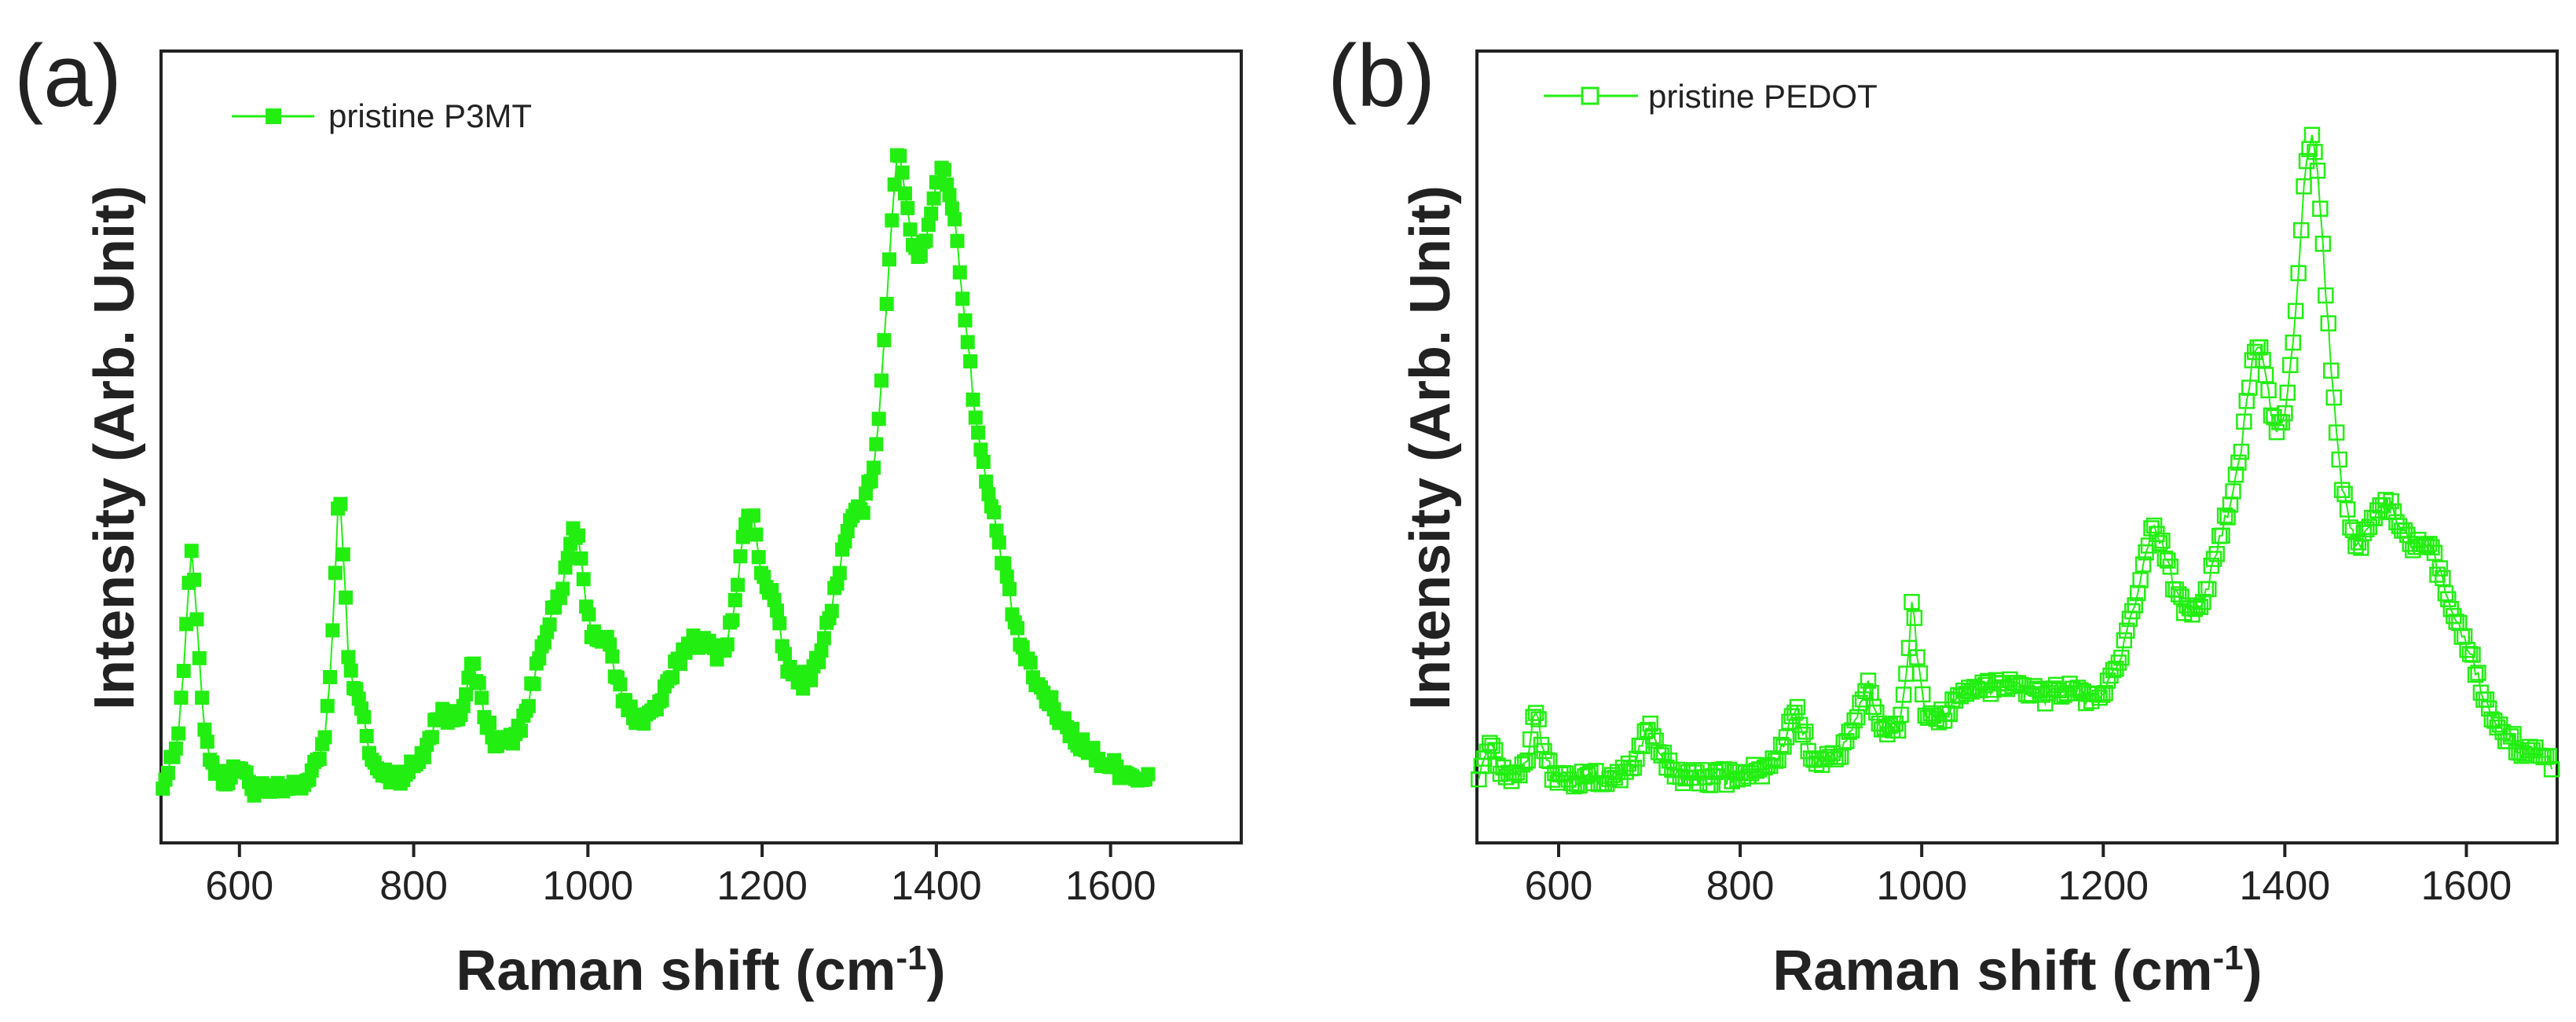 The image size is (2576, 1022). What do you see at coordinates (382, 115) in the screenshot?
I see `panel-a-legend: pristine P3MT` at bounding box center [382, 115].